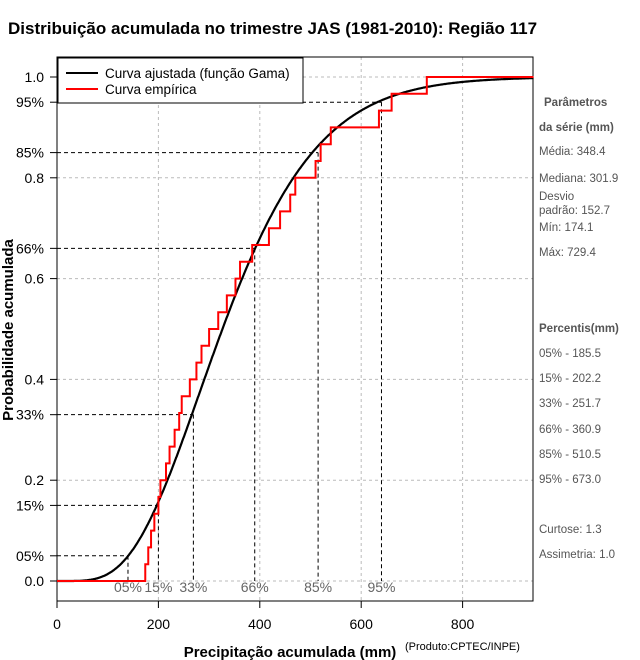  I want to click on percentil-05: 05% - 185.5, so click(570, 354).